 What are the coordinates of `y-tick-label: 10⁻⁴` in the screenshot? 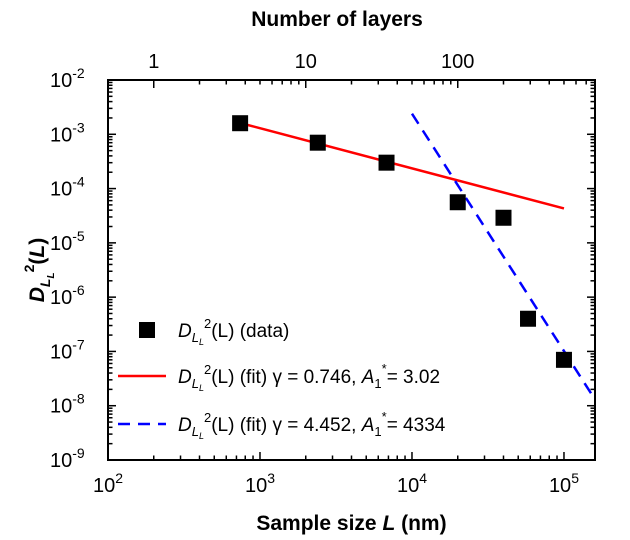 It's located at (67, 187).